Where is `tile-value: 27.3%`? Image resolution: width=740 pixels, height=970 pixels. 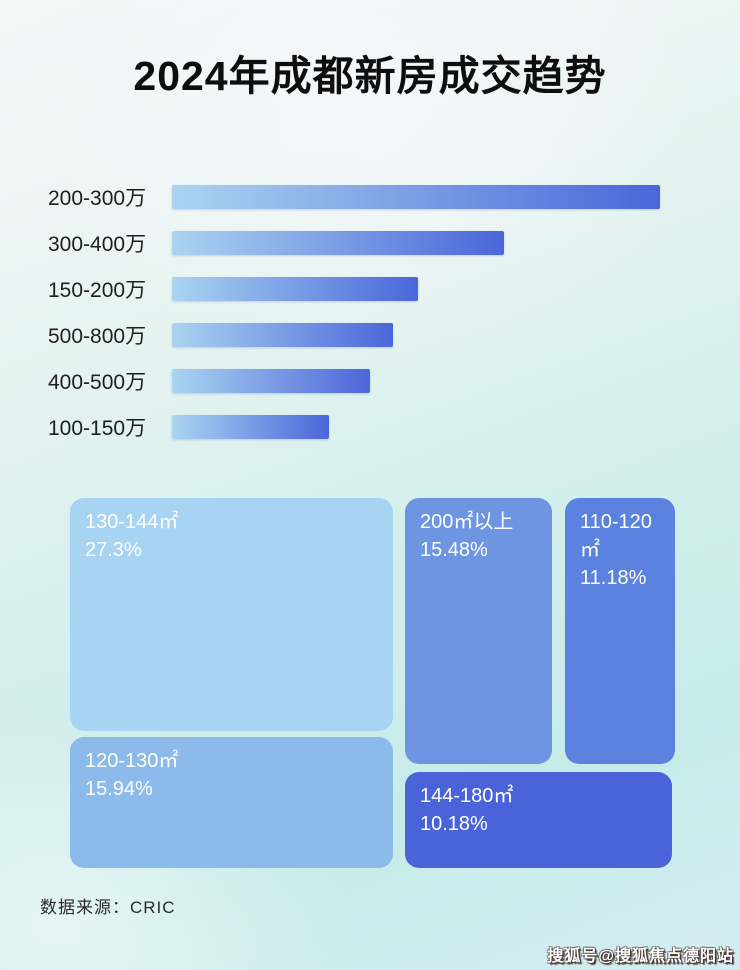
tile-value: 27.3% is located at coordinates (113, 550).